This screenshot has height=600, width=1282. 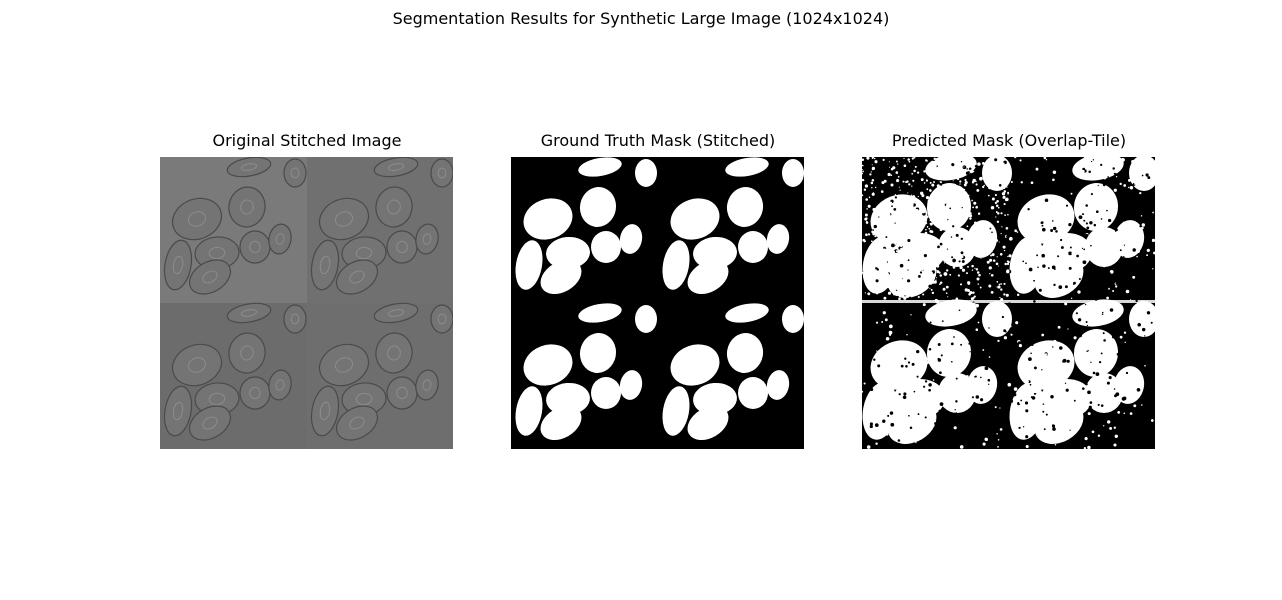 I want to click on mask-blob, so click(x=600, y=167).